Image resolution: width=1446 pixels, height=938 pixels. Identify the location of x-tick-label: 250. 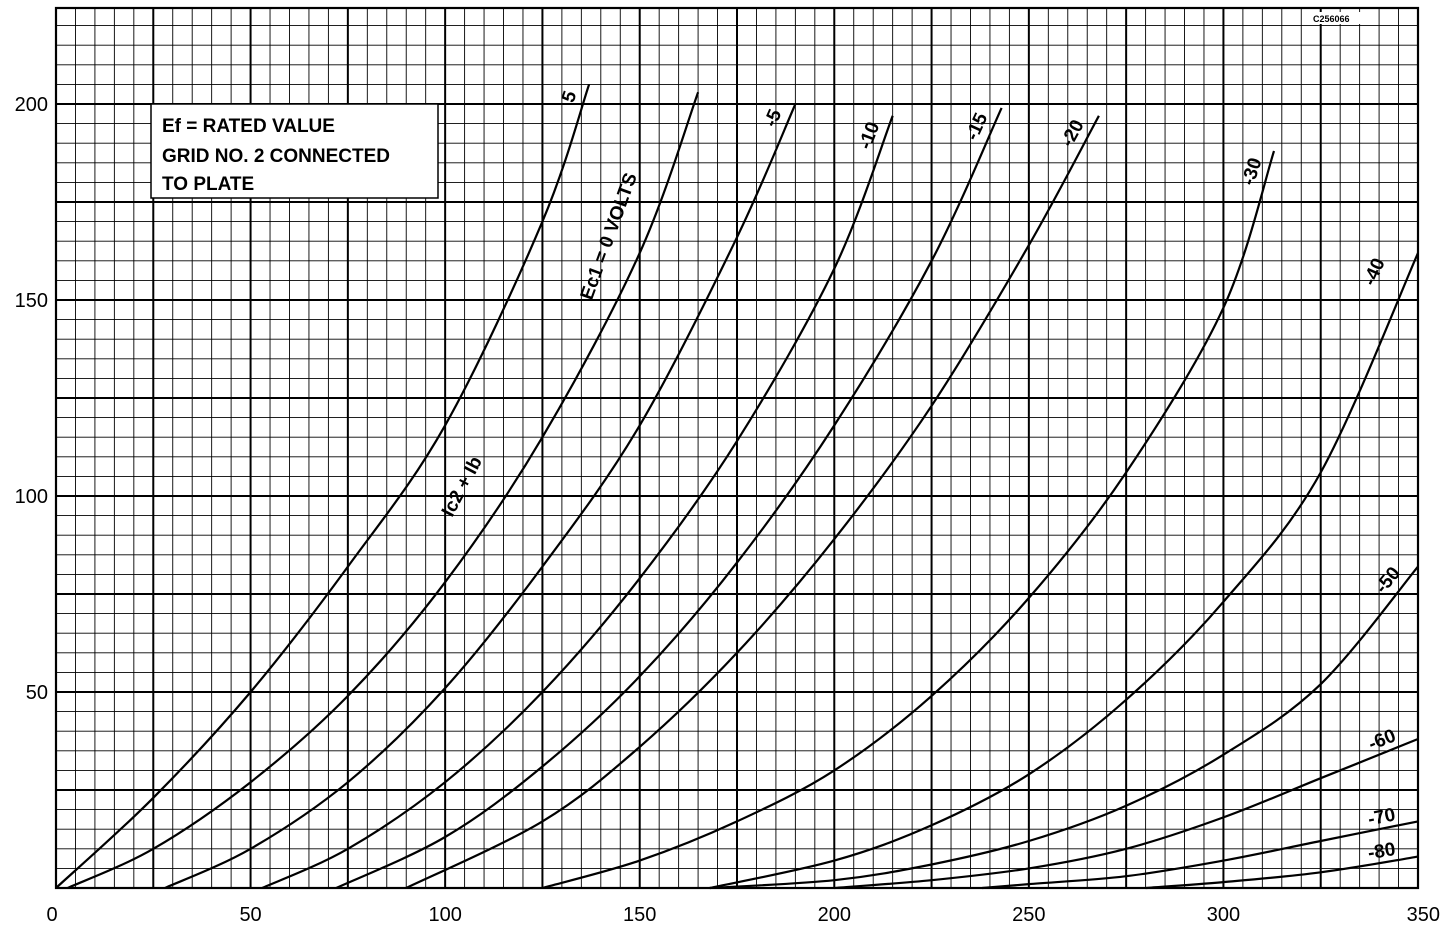
(1028, 915).